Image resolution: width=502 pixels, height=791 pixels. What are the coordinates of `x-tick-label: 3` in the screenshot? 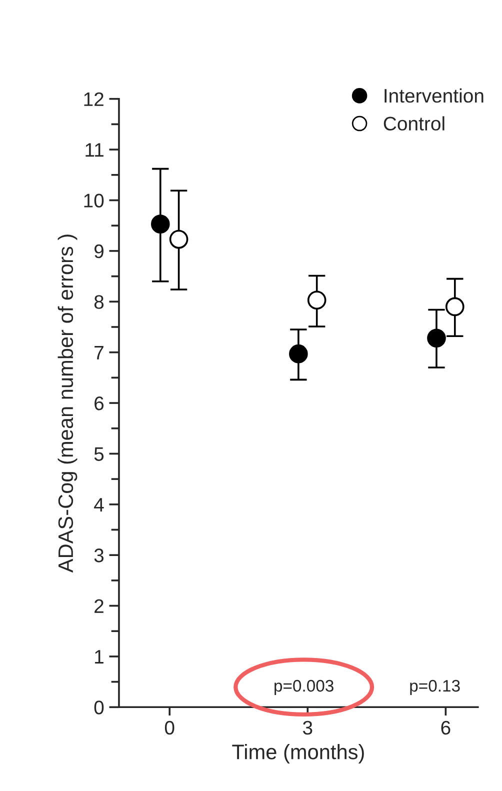 It's located at (307, 727).